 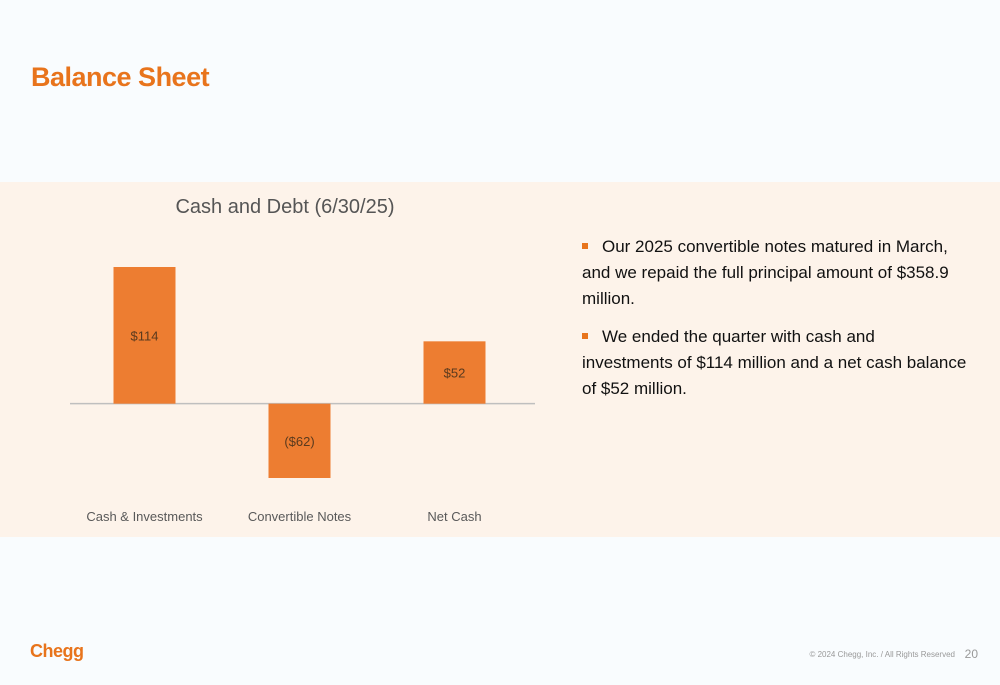 What do you see at coordinates (454, 516) in the screenshot?
I see `x-tick-label: Net Cash` at bounding box center [454, 516].